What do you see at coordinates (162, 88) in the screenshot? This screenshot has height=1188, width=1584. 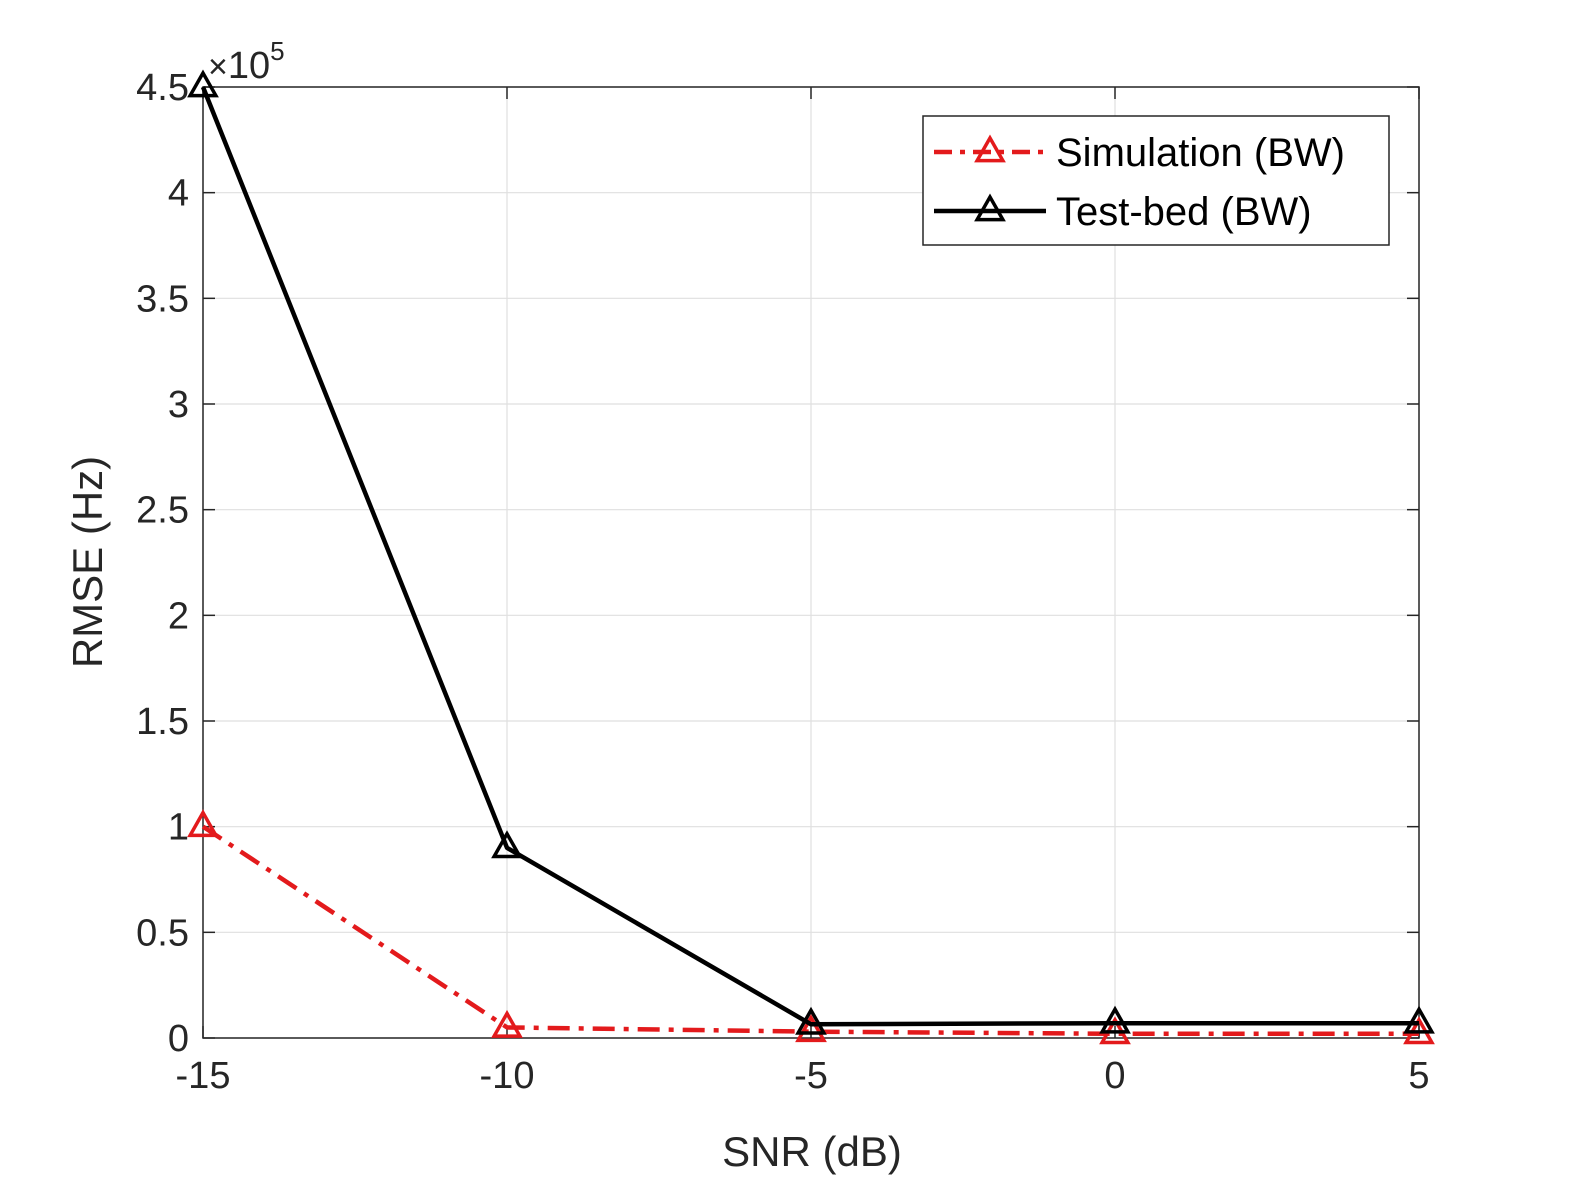 I see `y-tick-label: 4.5` at bounding box center [162, 88].